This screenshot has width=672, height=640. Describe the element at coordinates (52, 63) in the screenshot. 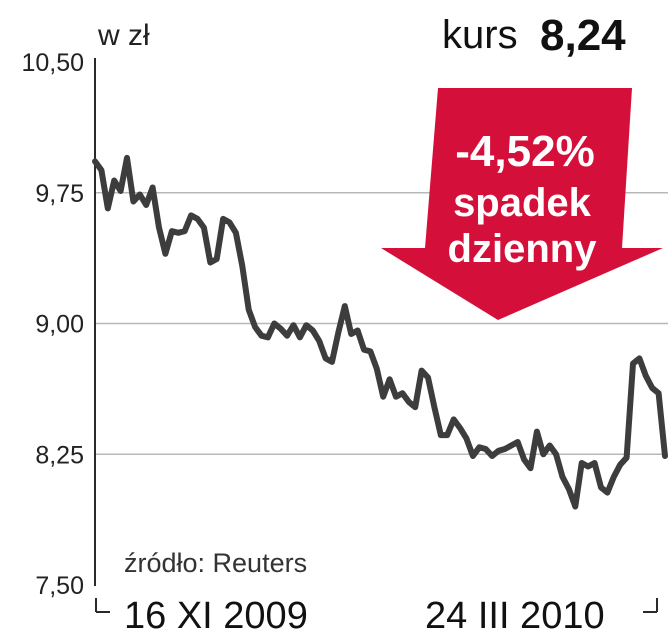

I see `y-tick-label: 10,50` at that location.